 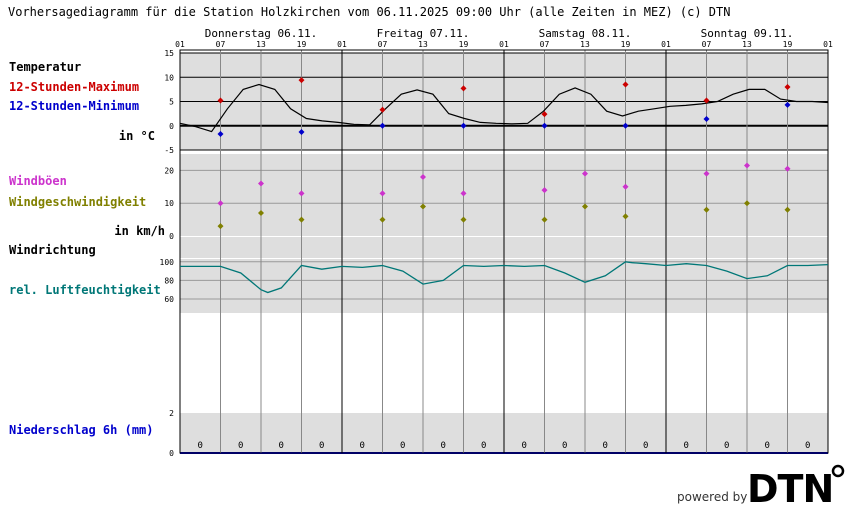 What do you see at coordinates (171, 413) in the screenshot?
I see `precip-tick-label: 2` at bounding box center [171, 413].